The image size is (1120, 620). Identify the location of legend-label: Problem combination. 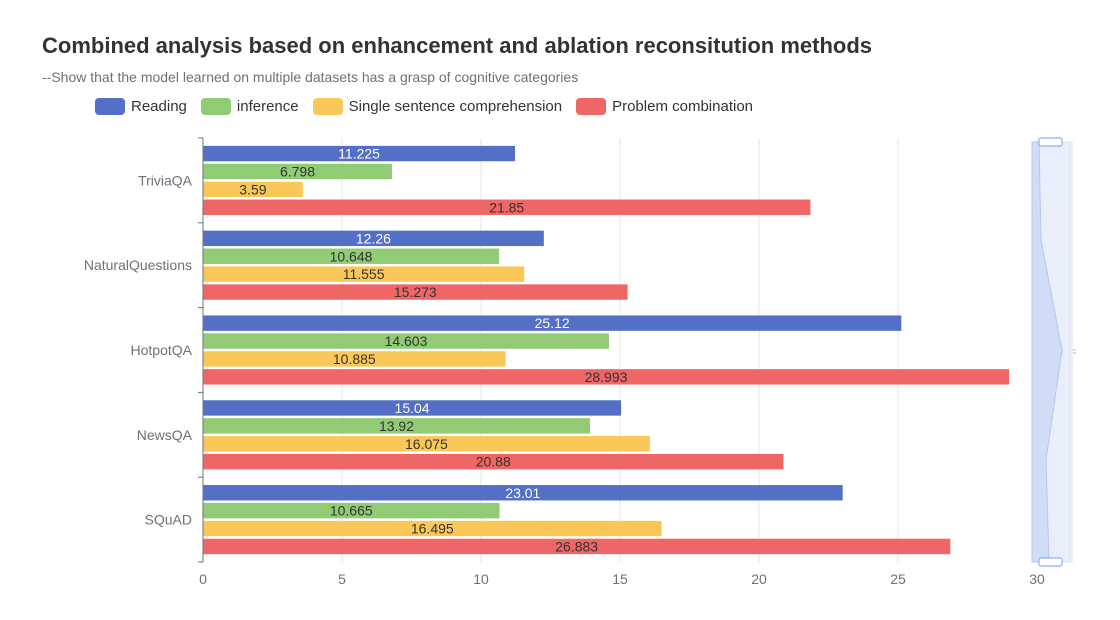
(682, 106).